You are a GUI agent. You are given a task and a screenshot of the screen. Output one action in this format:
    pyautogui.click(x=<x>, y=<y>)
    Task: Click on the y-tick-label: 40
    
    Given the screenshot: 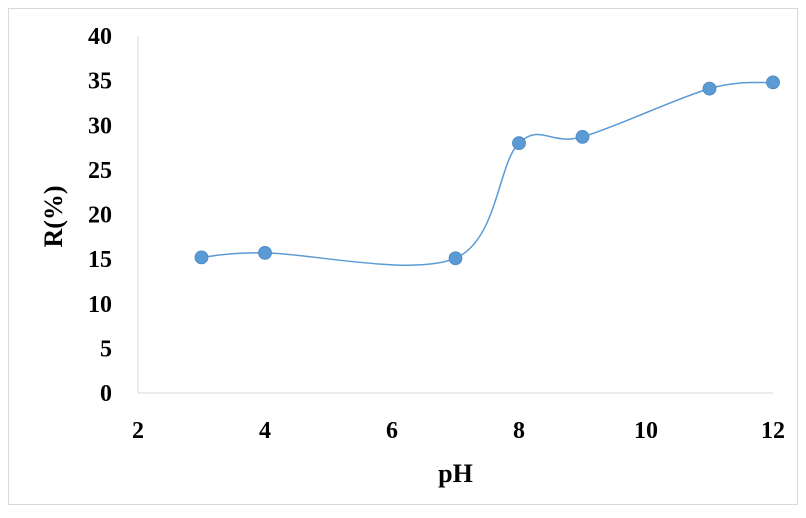 What is the action you would take?
    pyautogui.click(x=100, y=37)
    